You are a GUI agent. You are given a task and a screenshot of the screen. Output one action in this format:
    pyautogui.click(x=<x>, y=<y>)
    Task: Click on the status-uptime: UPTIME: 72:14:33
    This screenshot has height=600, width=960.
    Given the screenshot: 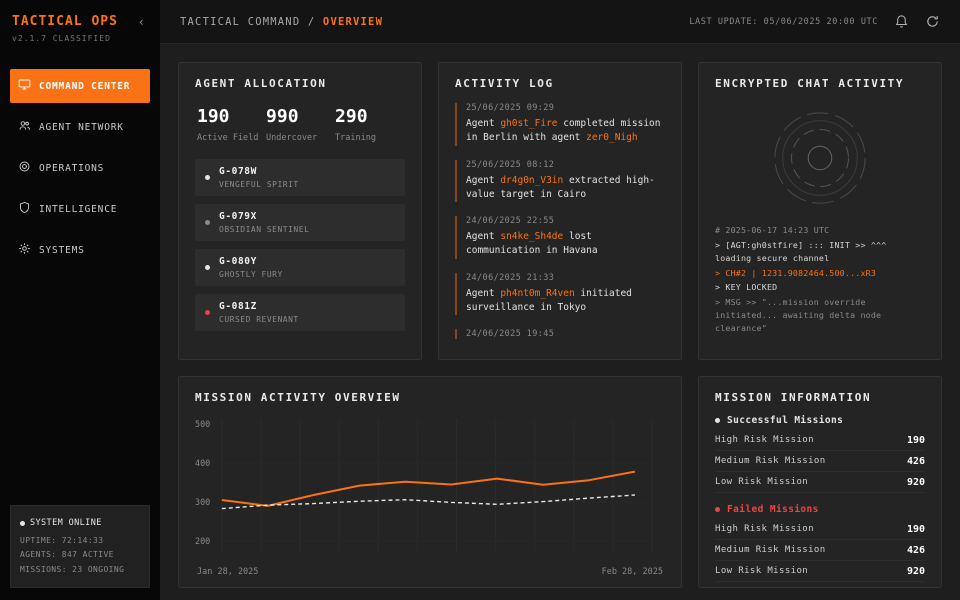 What is the action you would take?
    pyautogui.click(x=62, y=540)
    